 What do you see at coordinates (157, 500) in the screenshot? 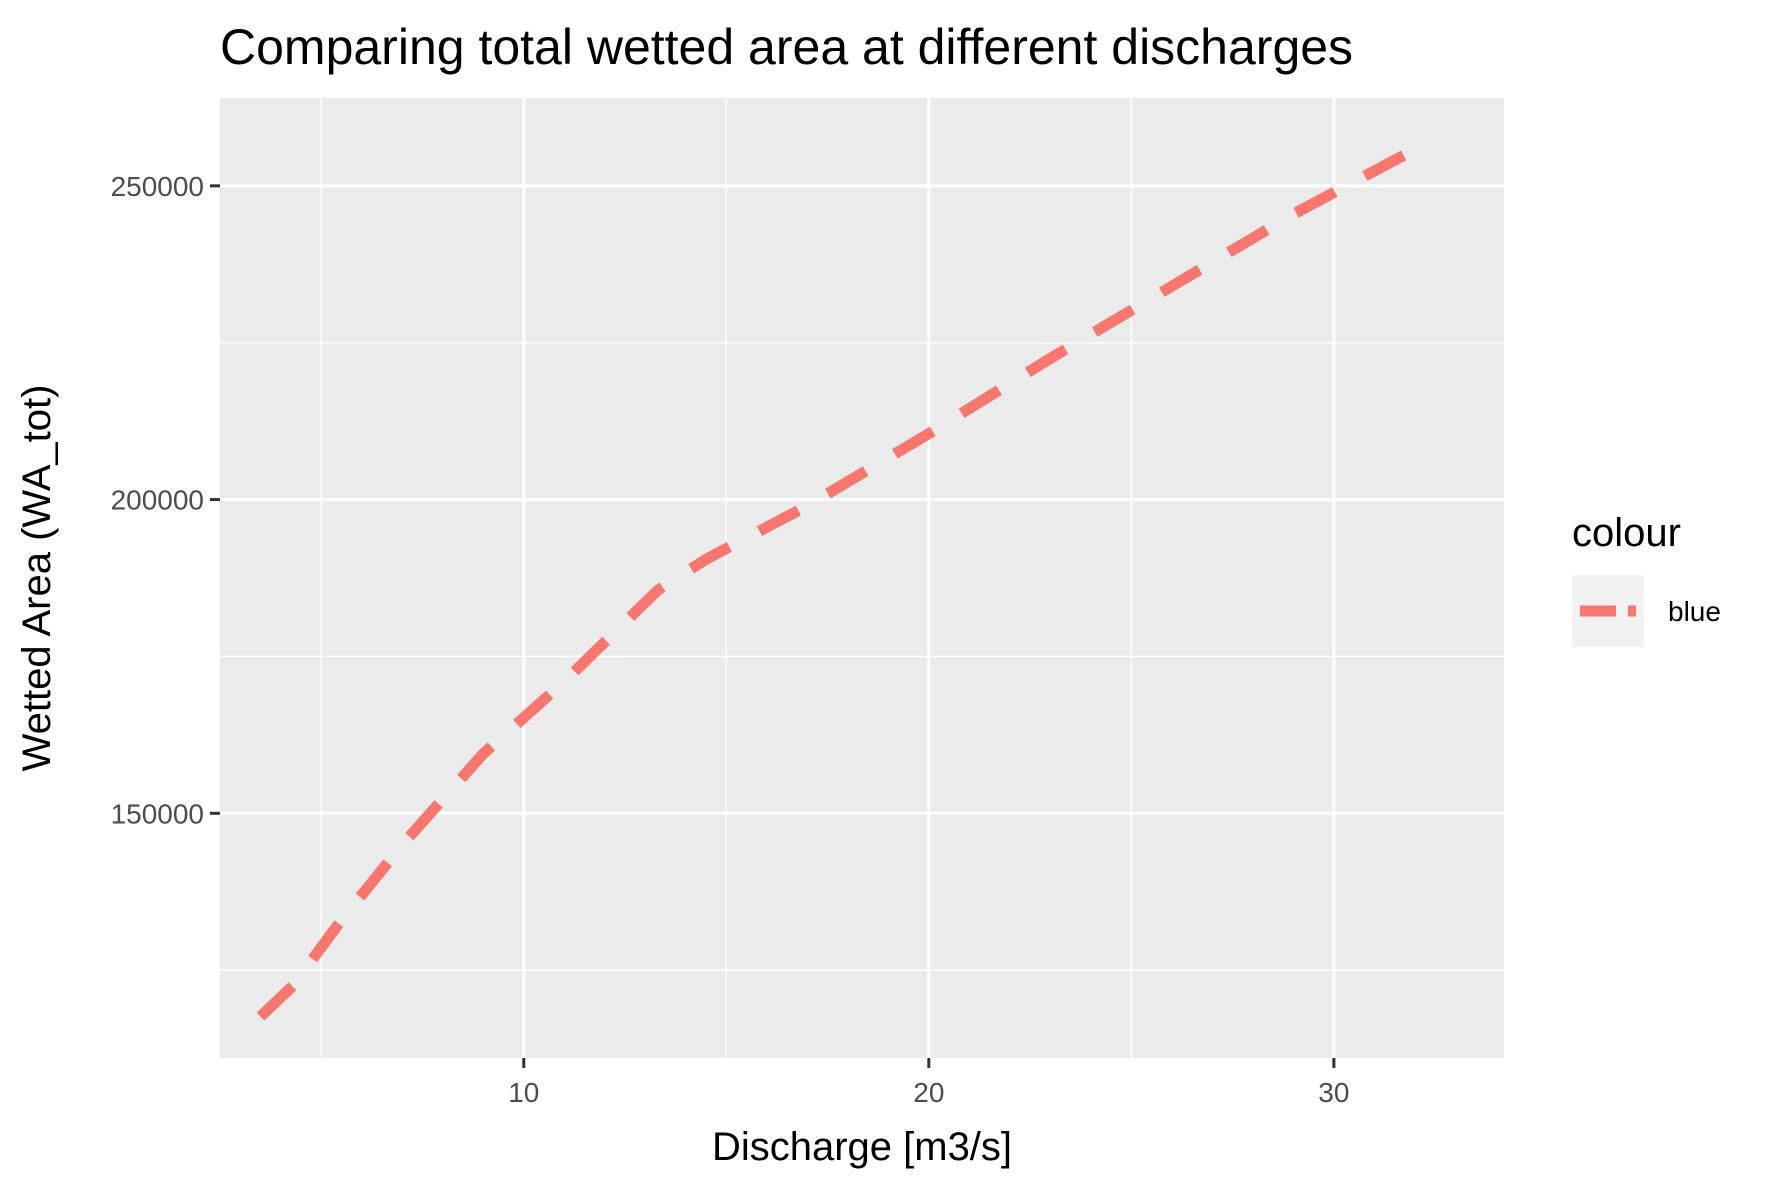
I see `y-tick-label: 200000` at bounding box center [157, 500].